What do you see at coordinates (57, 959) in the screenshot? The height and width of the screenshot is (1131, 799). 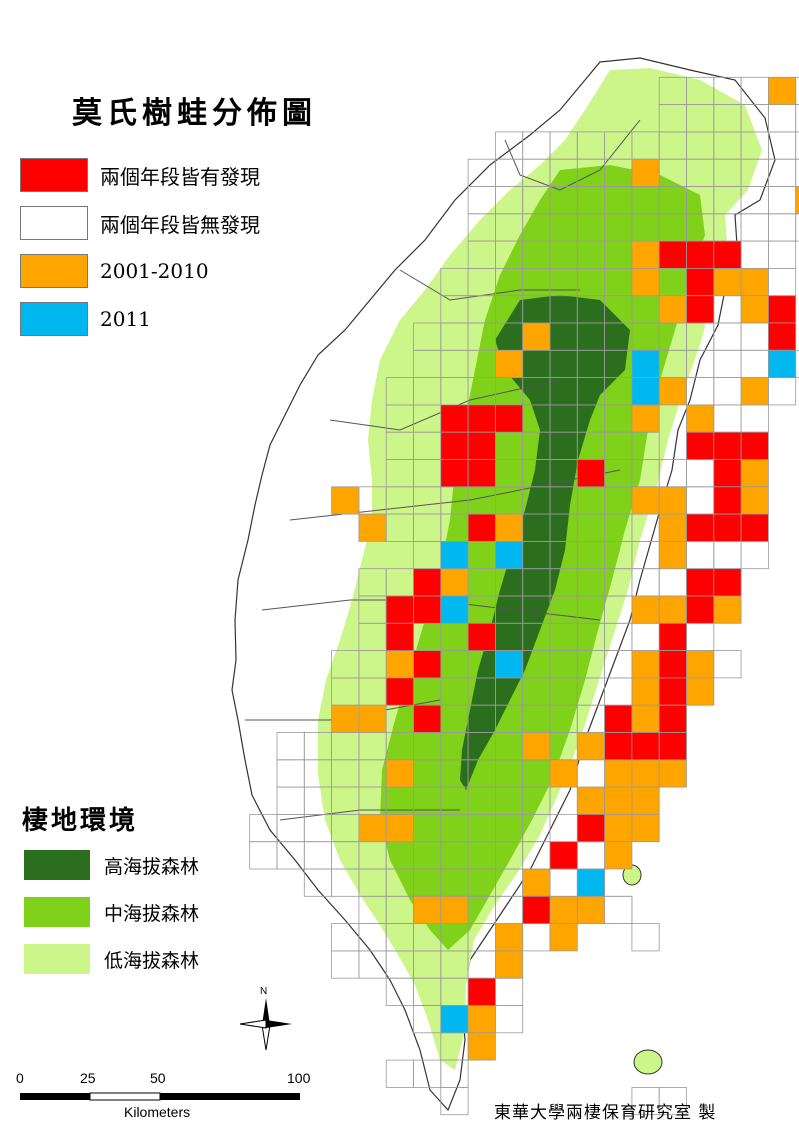 I see `habitat-swatch-low` at bounding box center [57, 959].